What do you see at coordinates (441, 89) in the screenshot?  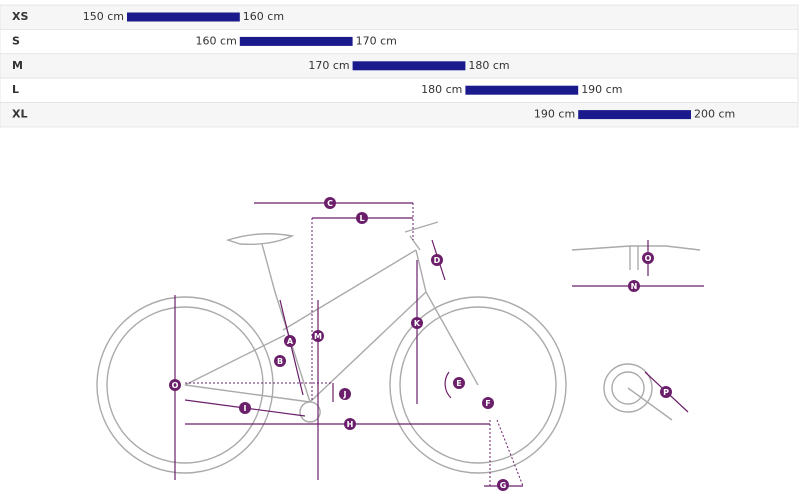 I see `min-label: 180 cm` at bounding box center [441, 89].